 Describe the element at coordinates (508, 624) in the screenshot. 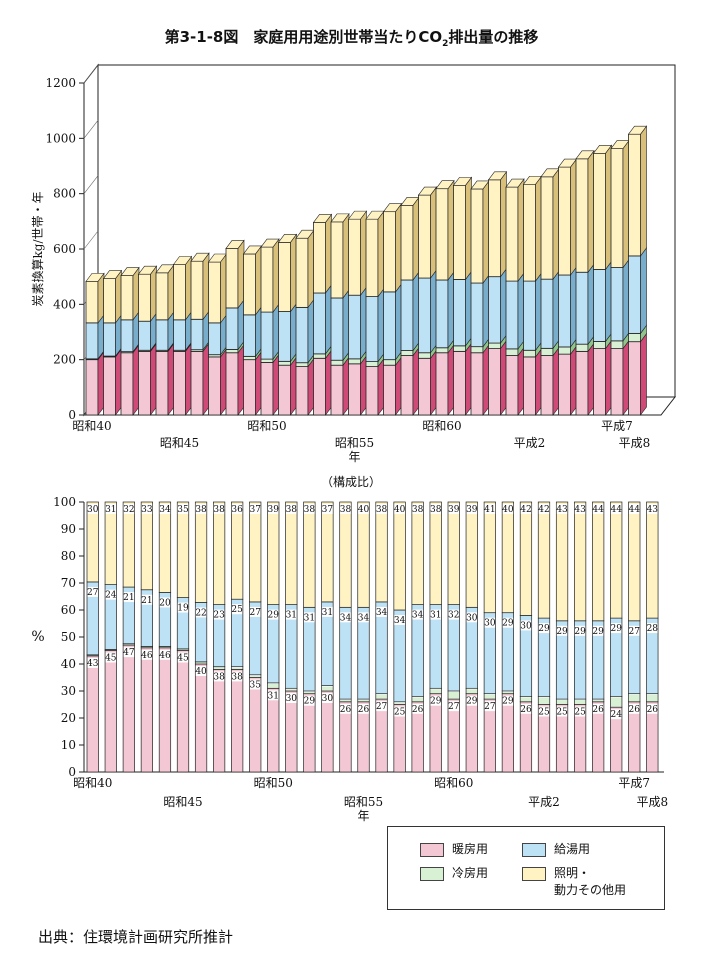

I see `value-label-hotwater: 29` at that location.